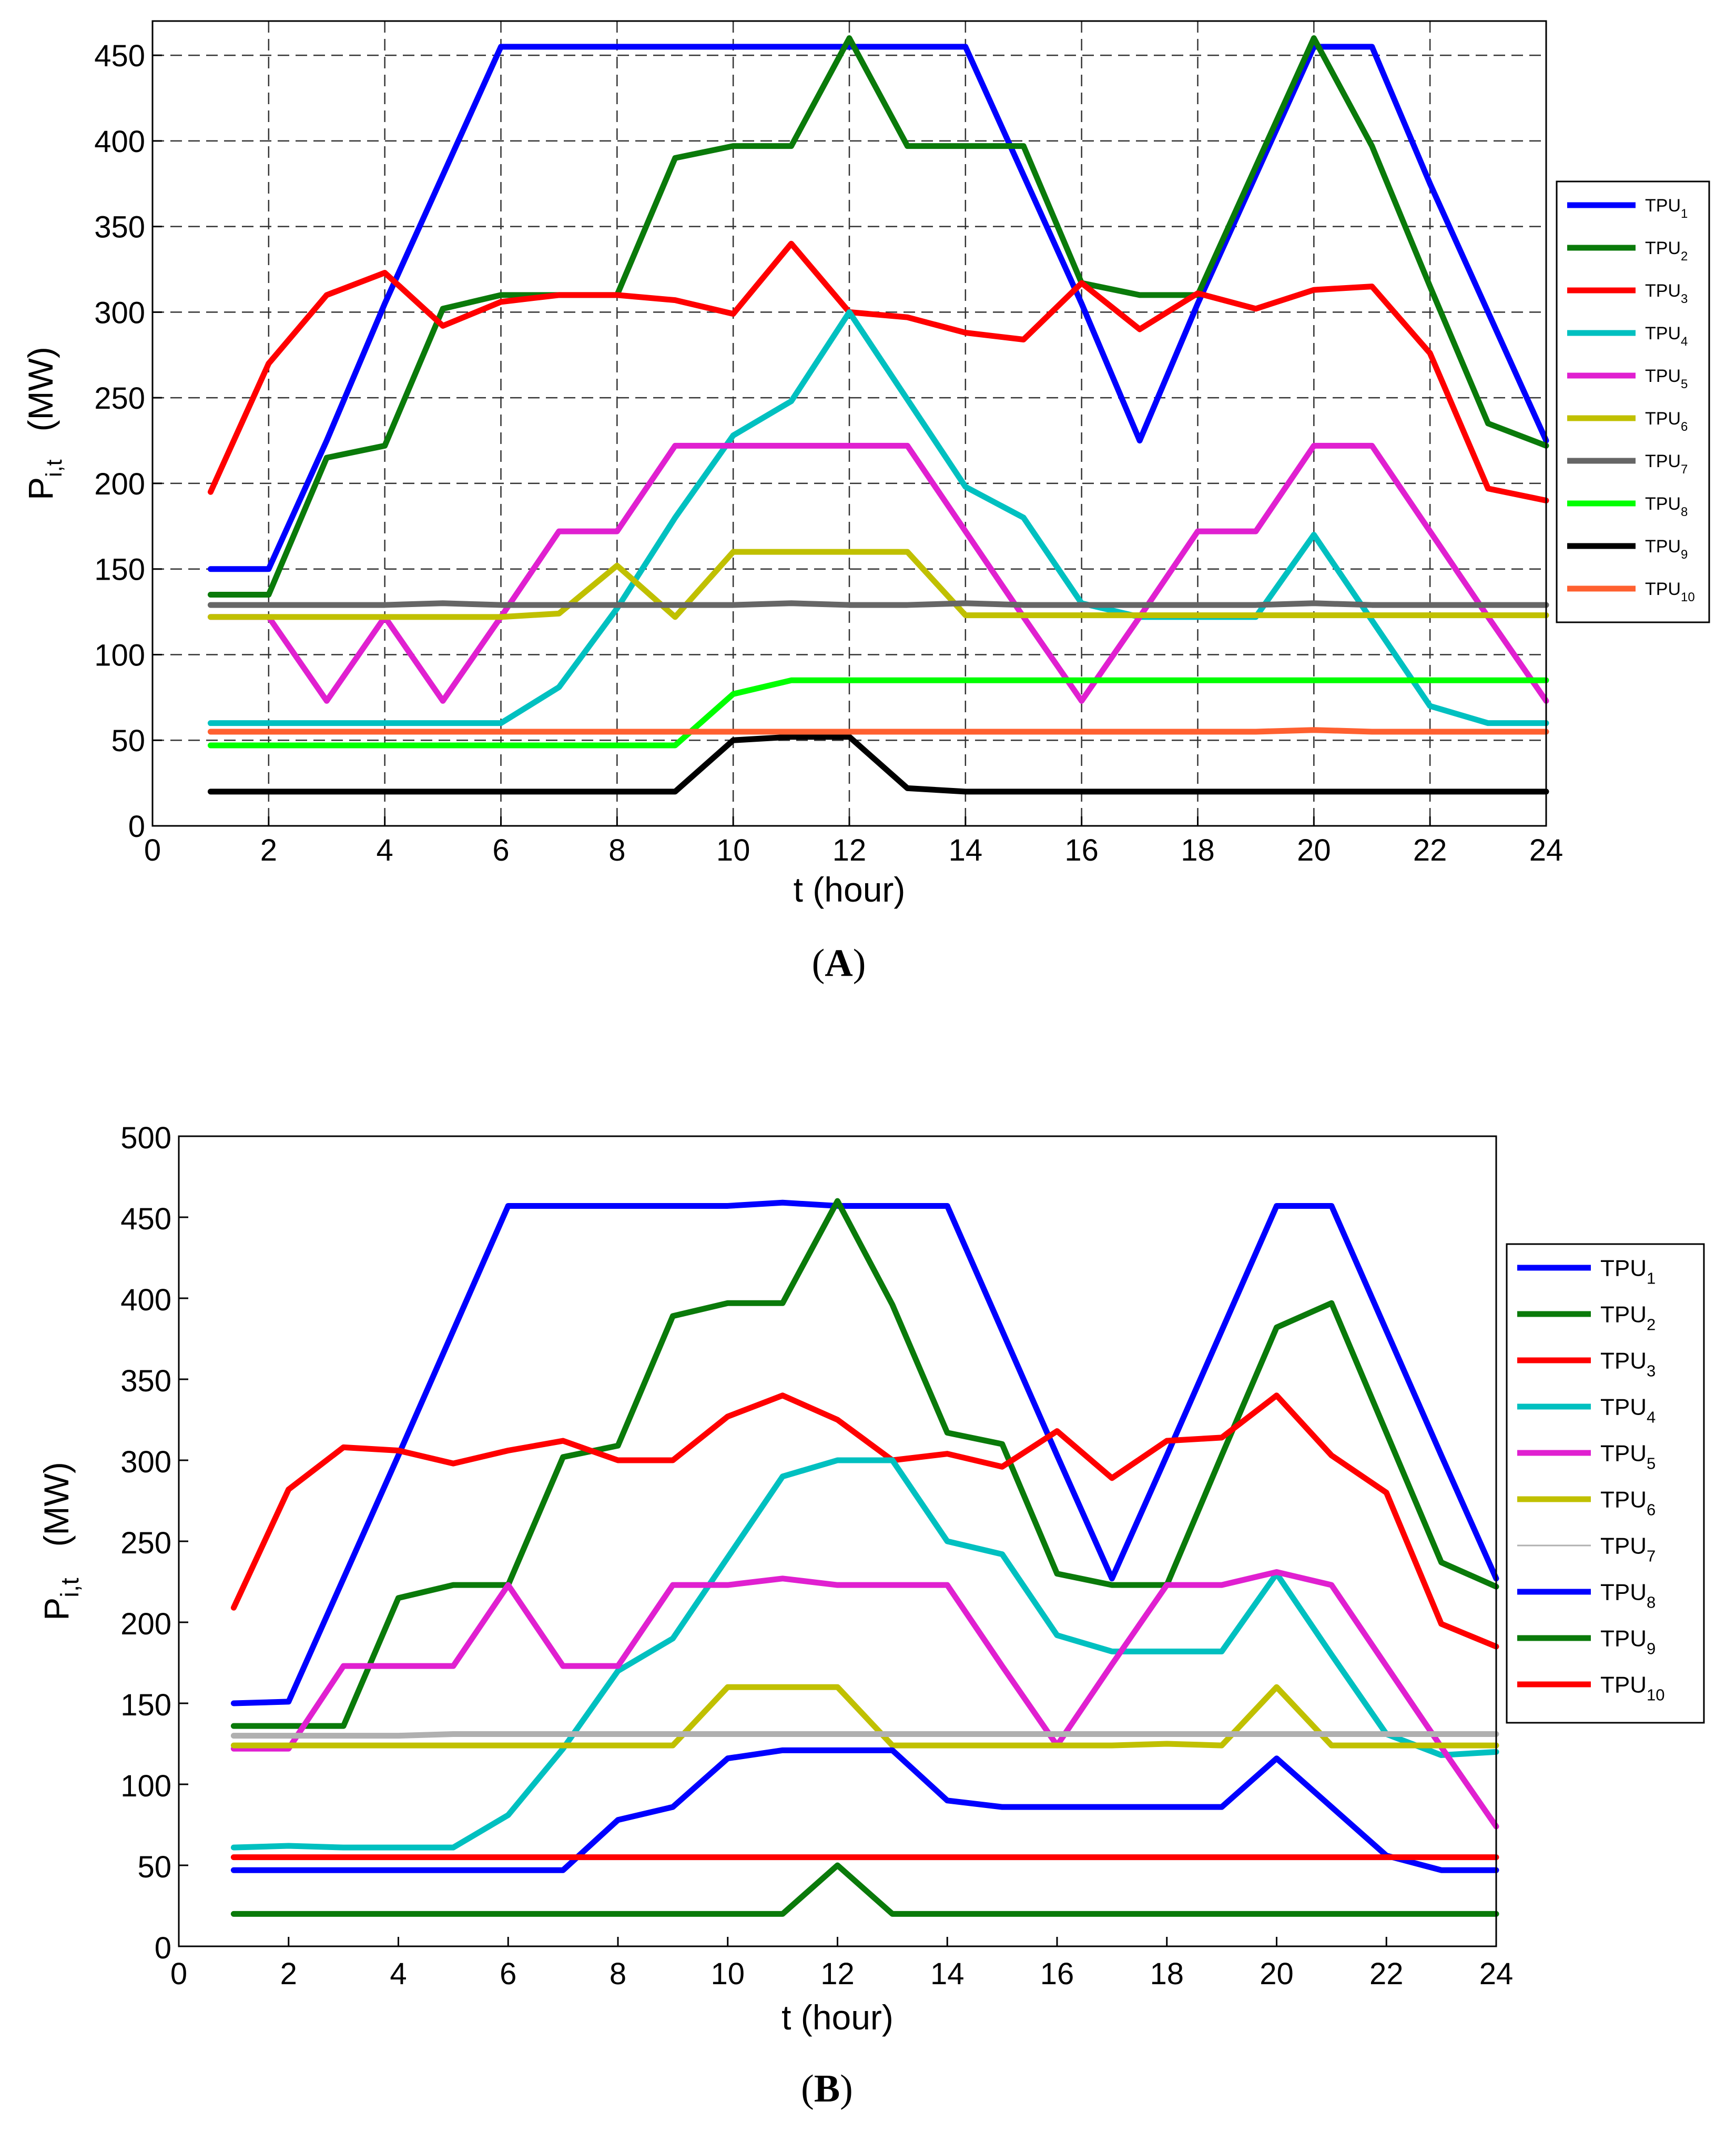 The image size is (1736, 2152). Describe the element at coordinates (145, 1138) in the screenshot. I see `y-tick-label: 500` at that location.